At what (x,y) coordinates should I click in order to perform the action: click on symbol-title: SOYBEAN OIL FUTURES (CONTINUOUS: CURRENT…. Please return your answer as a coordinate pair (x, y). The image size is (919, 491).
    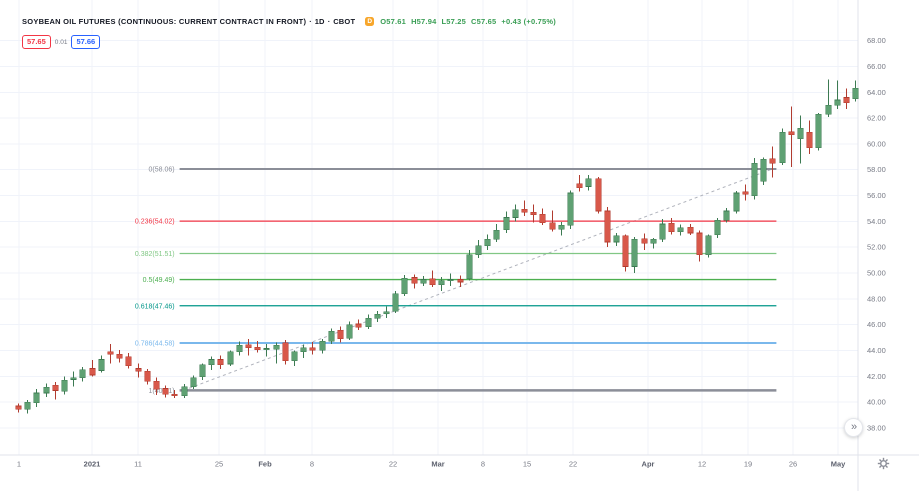
    Looking at the image, I should click on (164, 21).